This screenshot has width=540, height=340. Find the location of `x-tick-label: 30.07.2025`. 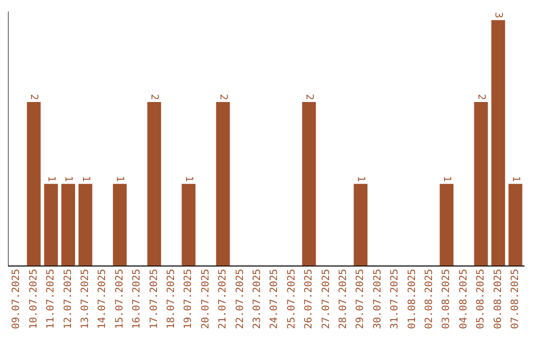

x-tick-label: 30.07.2025 is located at coordinates (378, 299).